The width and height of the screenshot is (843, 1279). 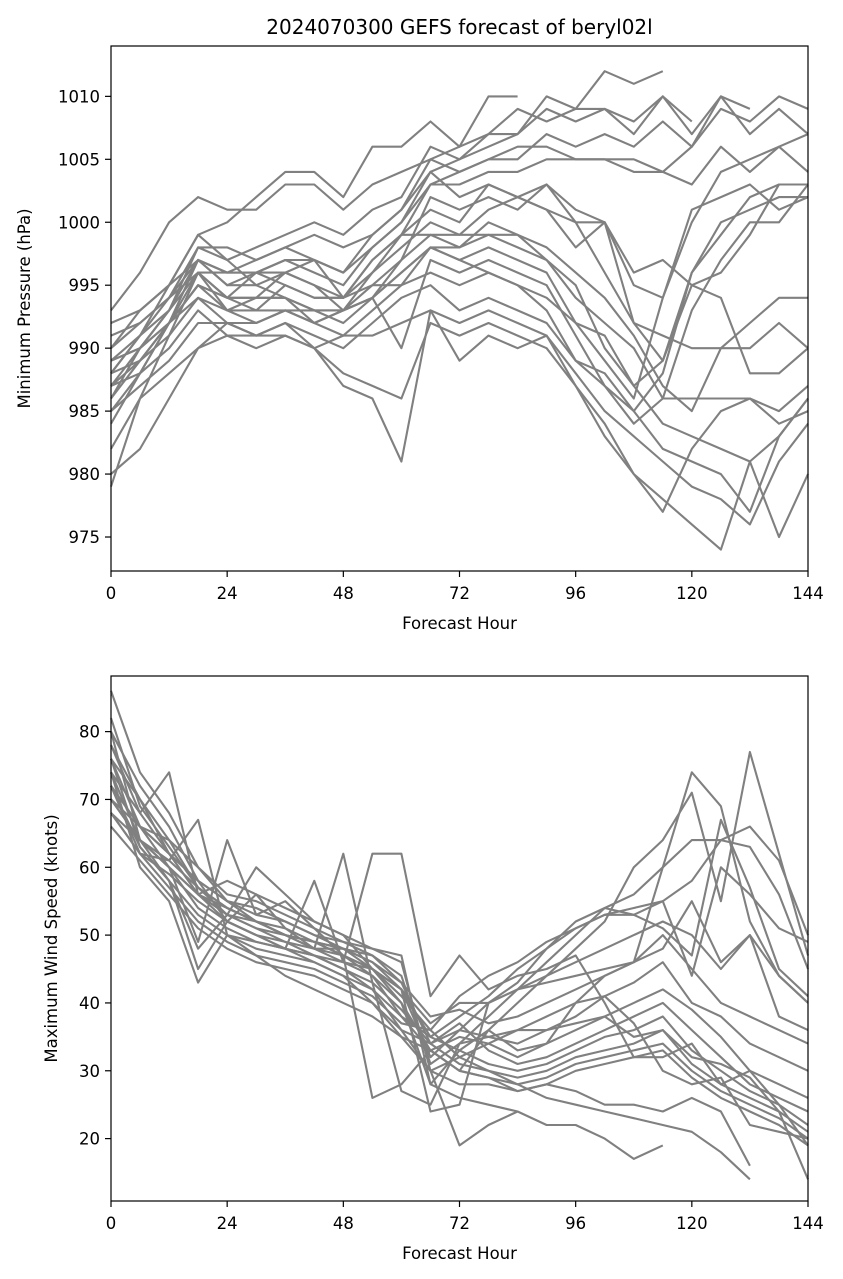 I want to click on wind-y-tick-label: 70, so click(x=89, y=799).